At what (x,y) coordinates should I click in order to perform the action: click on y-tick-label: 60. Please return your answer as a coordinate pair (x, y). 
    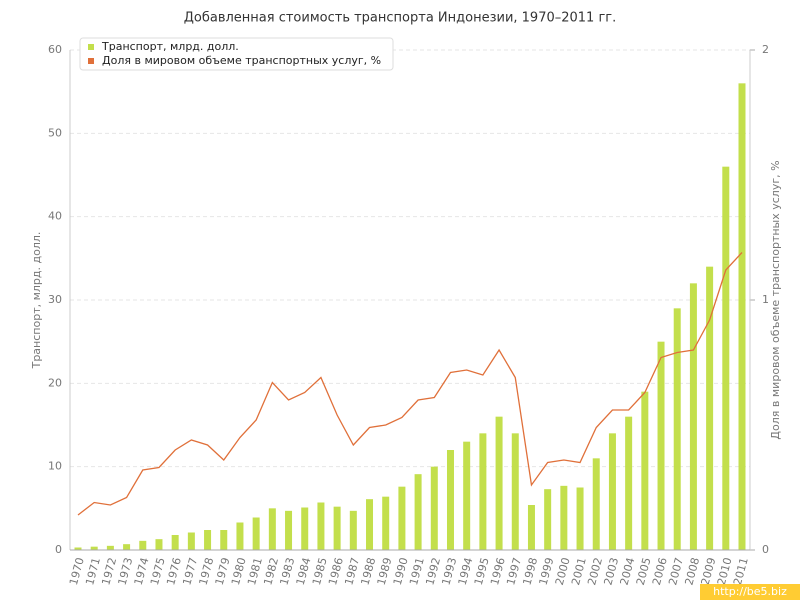
    Looking at the image, I should click on (55, 49).